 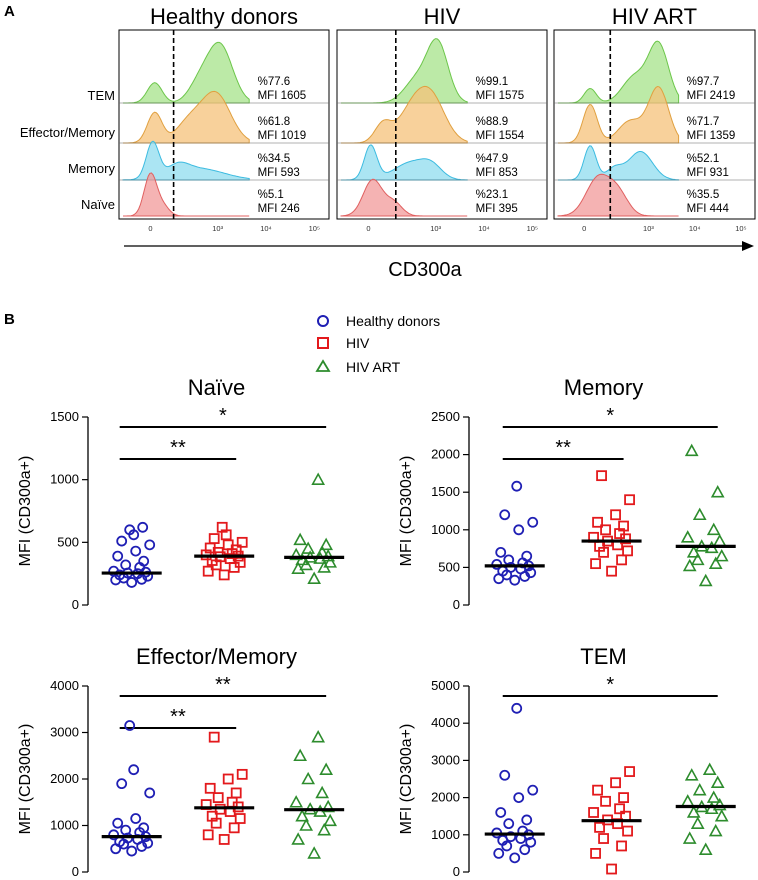 I want to click on histogram-tem-healthy-donors, so click(x=186, y=72).